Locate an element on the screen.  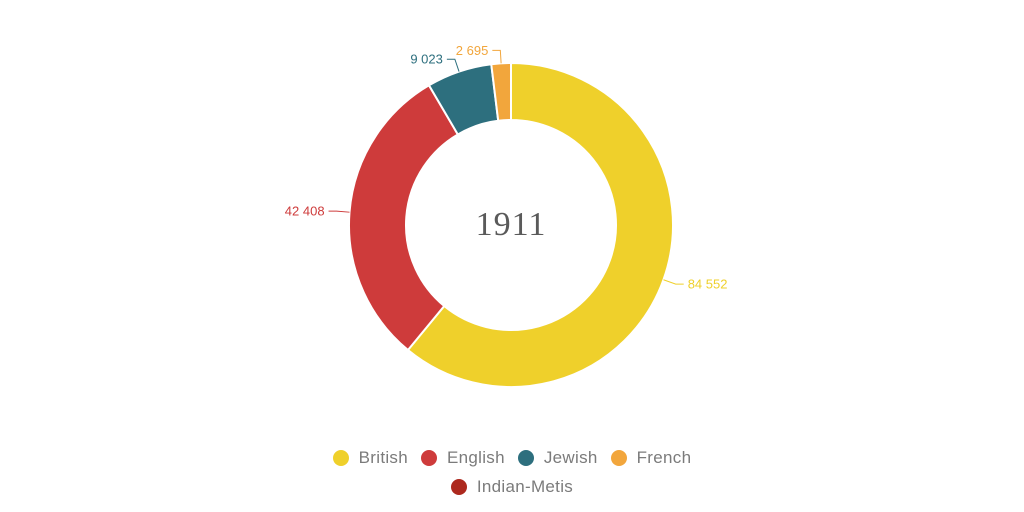
slice-value-label-british: 84 552 is located at coordinates (708, 284).